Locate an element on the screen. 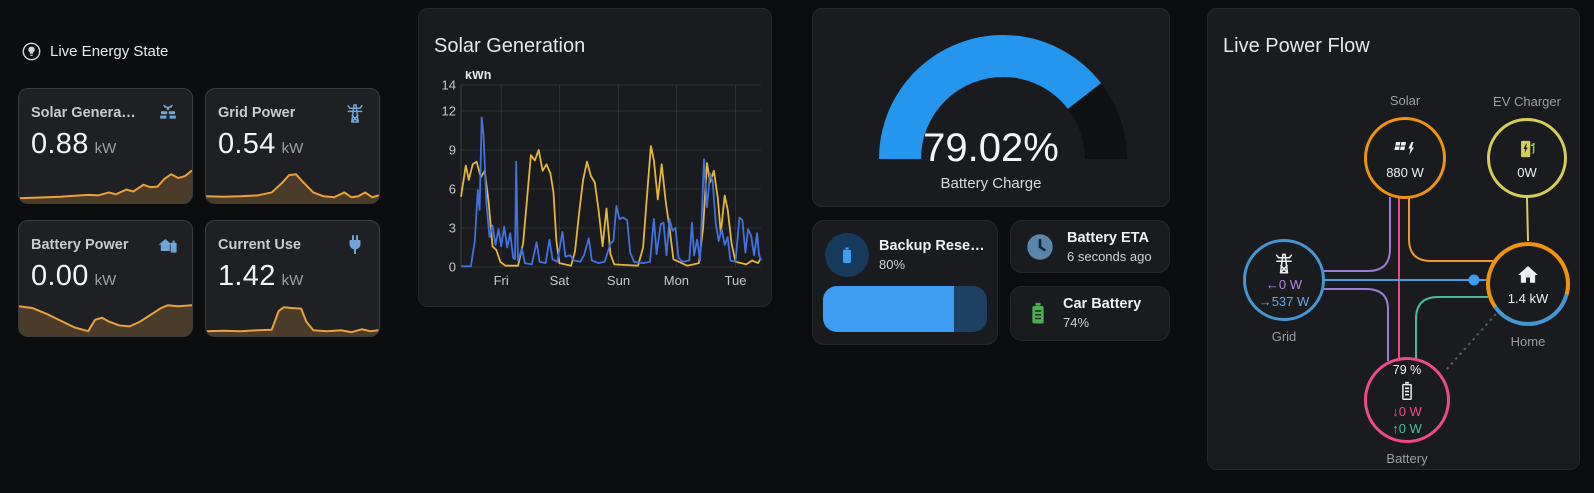  home-node-core is located at coordinates (1528, 284).